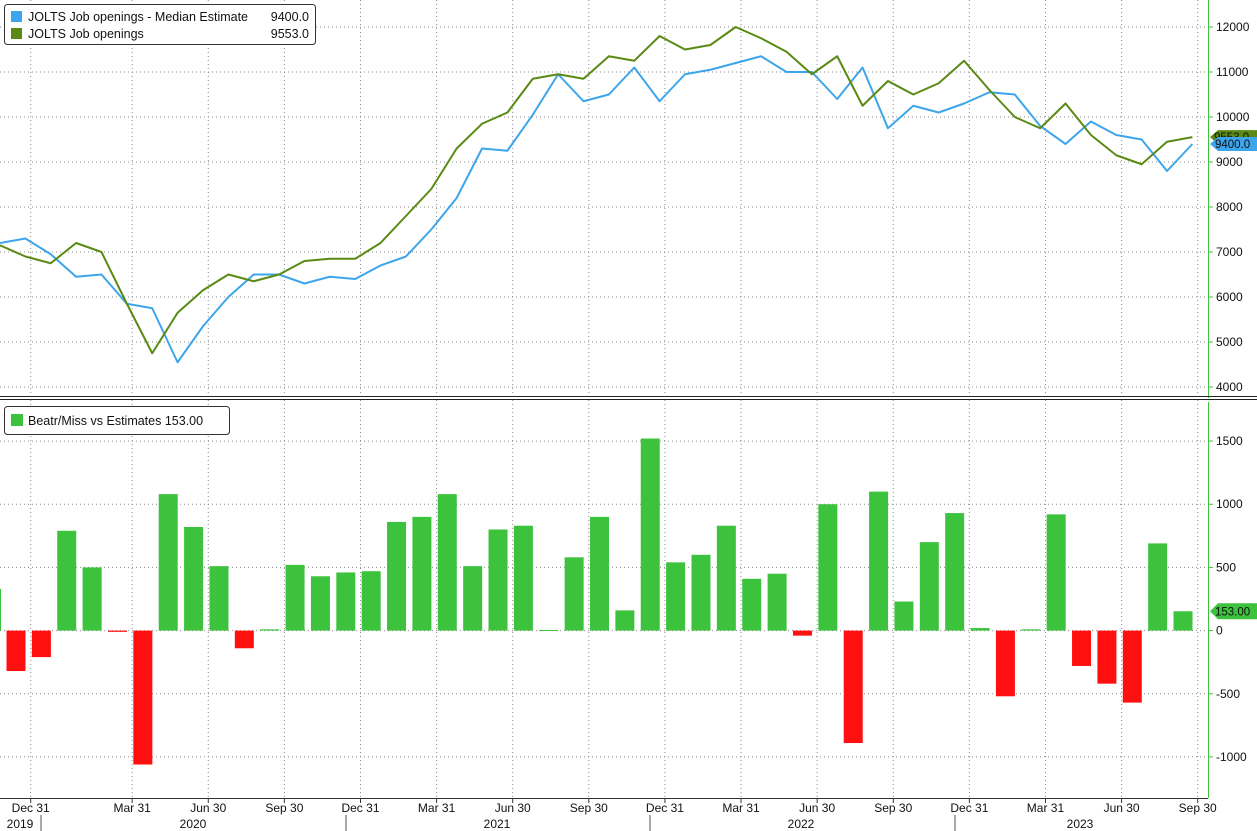 This screenshot has width=1257, height=831. What do you see at coordinates (1232, 72) in the screenshot?
I see `y-tick-label: 11000` at bounding box center [1232, 72].